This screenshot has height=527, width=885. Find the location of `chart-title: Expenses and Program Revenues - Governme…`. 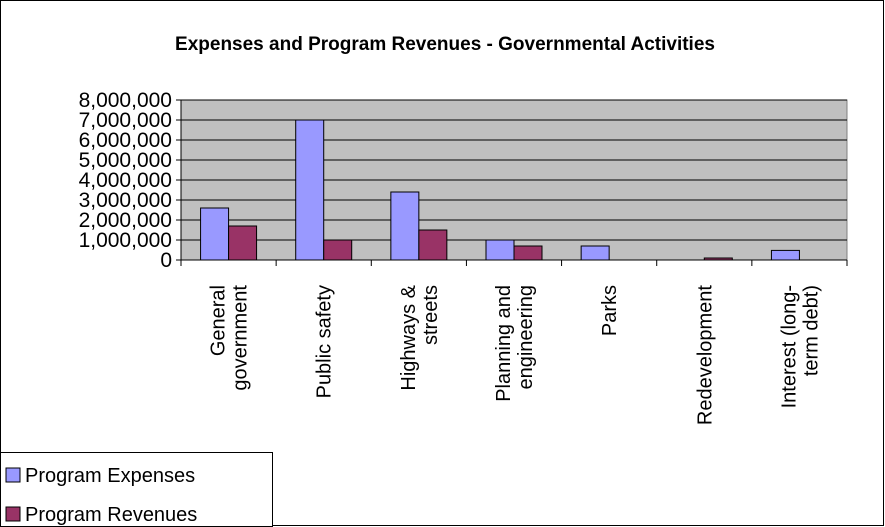

chart-title: Expenses and Program Revenues - Governme… is located at coordinates (445, 44).